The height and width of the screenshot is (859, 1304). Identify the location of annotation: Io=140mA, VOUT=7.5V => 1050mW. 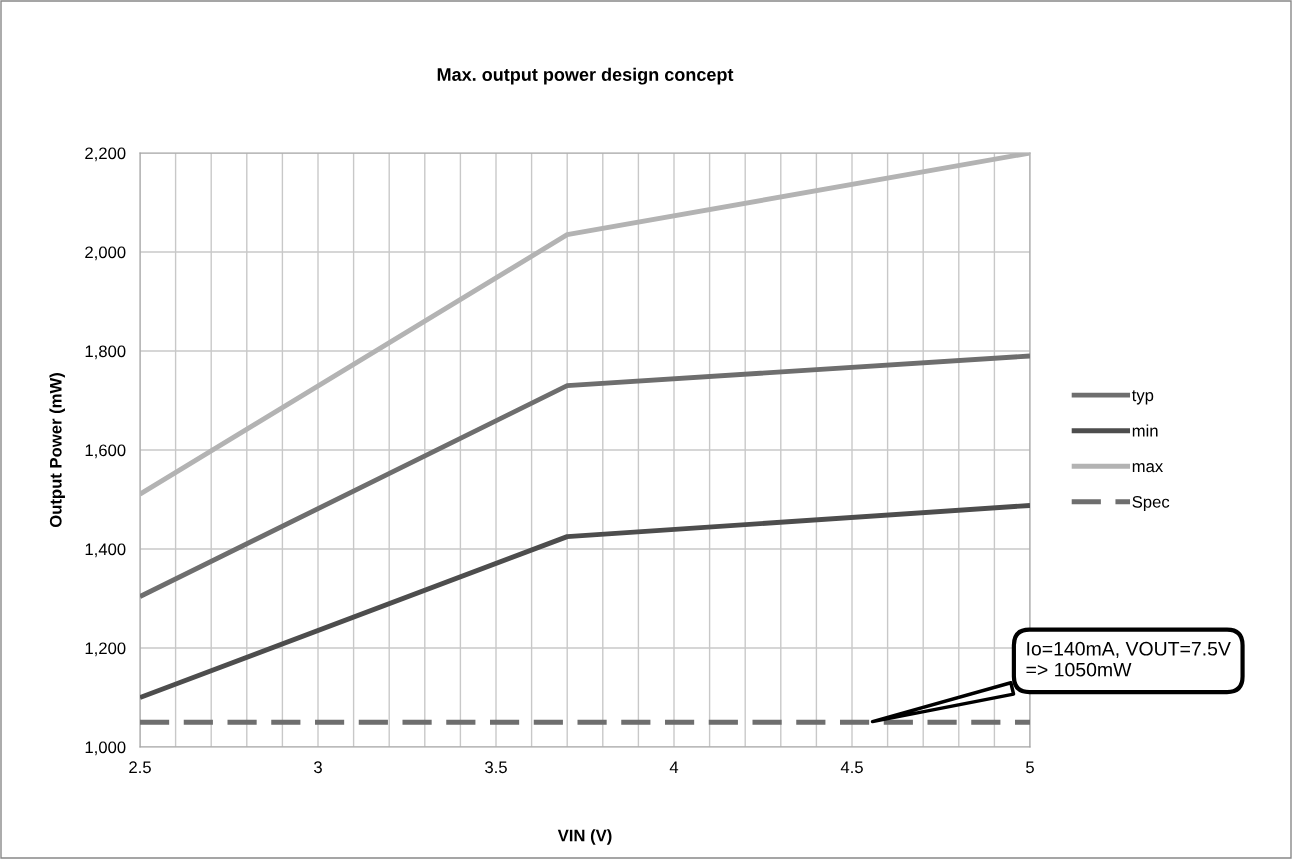
(1128, 659).